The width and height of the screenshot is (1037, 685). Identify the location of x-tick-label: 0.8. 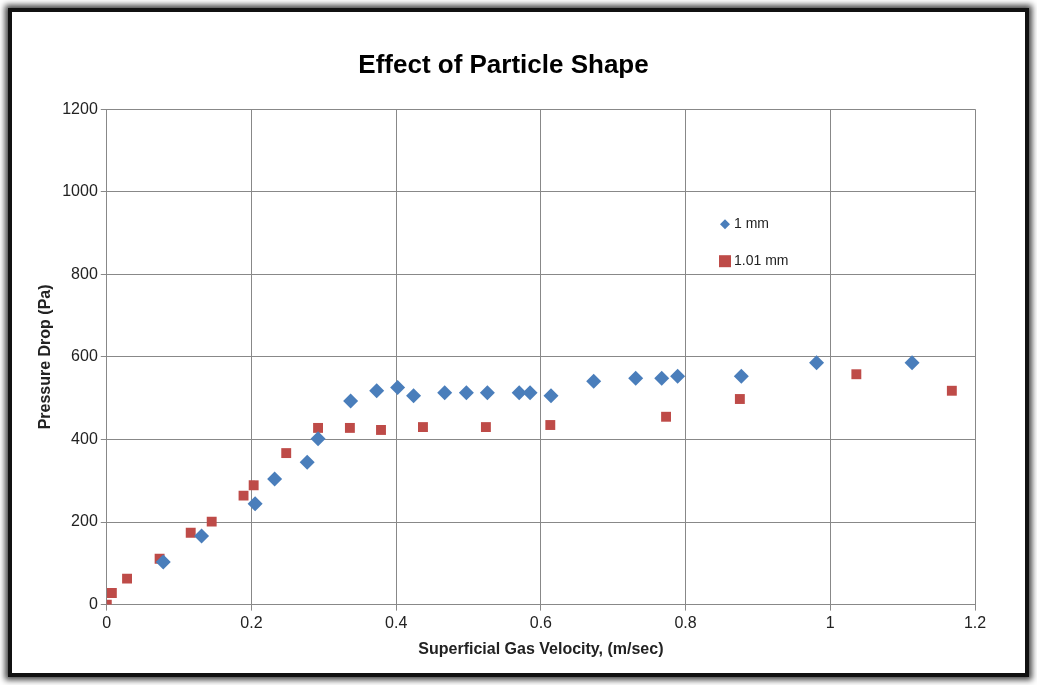
(685, 622).